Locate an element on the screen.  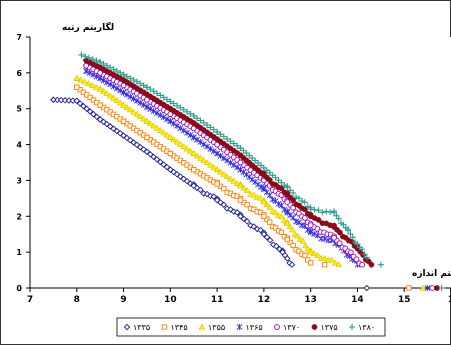
legend-item: ۱۳۵۵ is located at coordinates (211, 327).